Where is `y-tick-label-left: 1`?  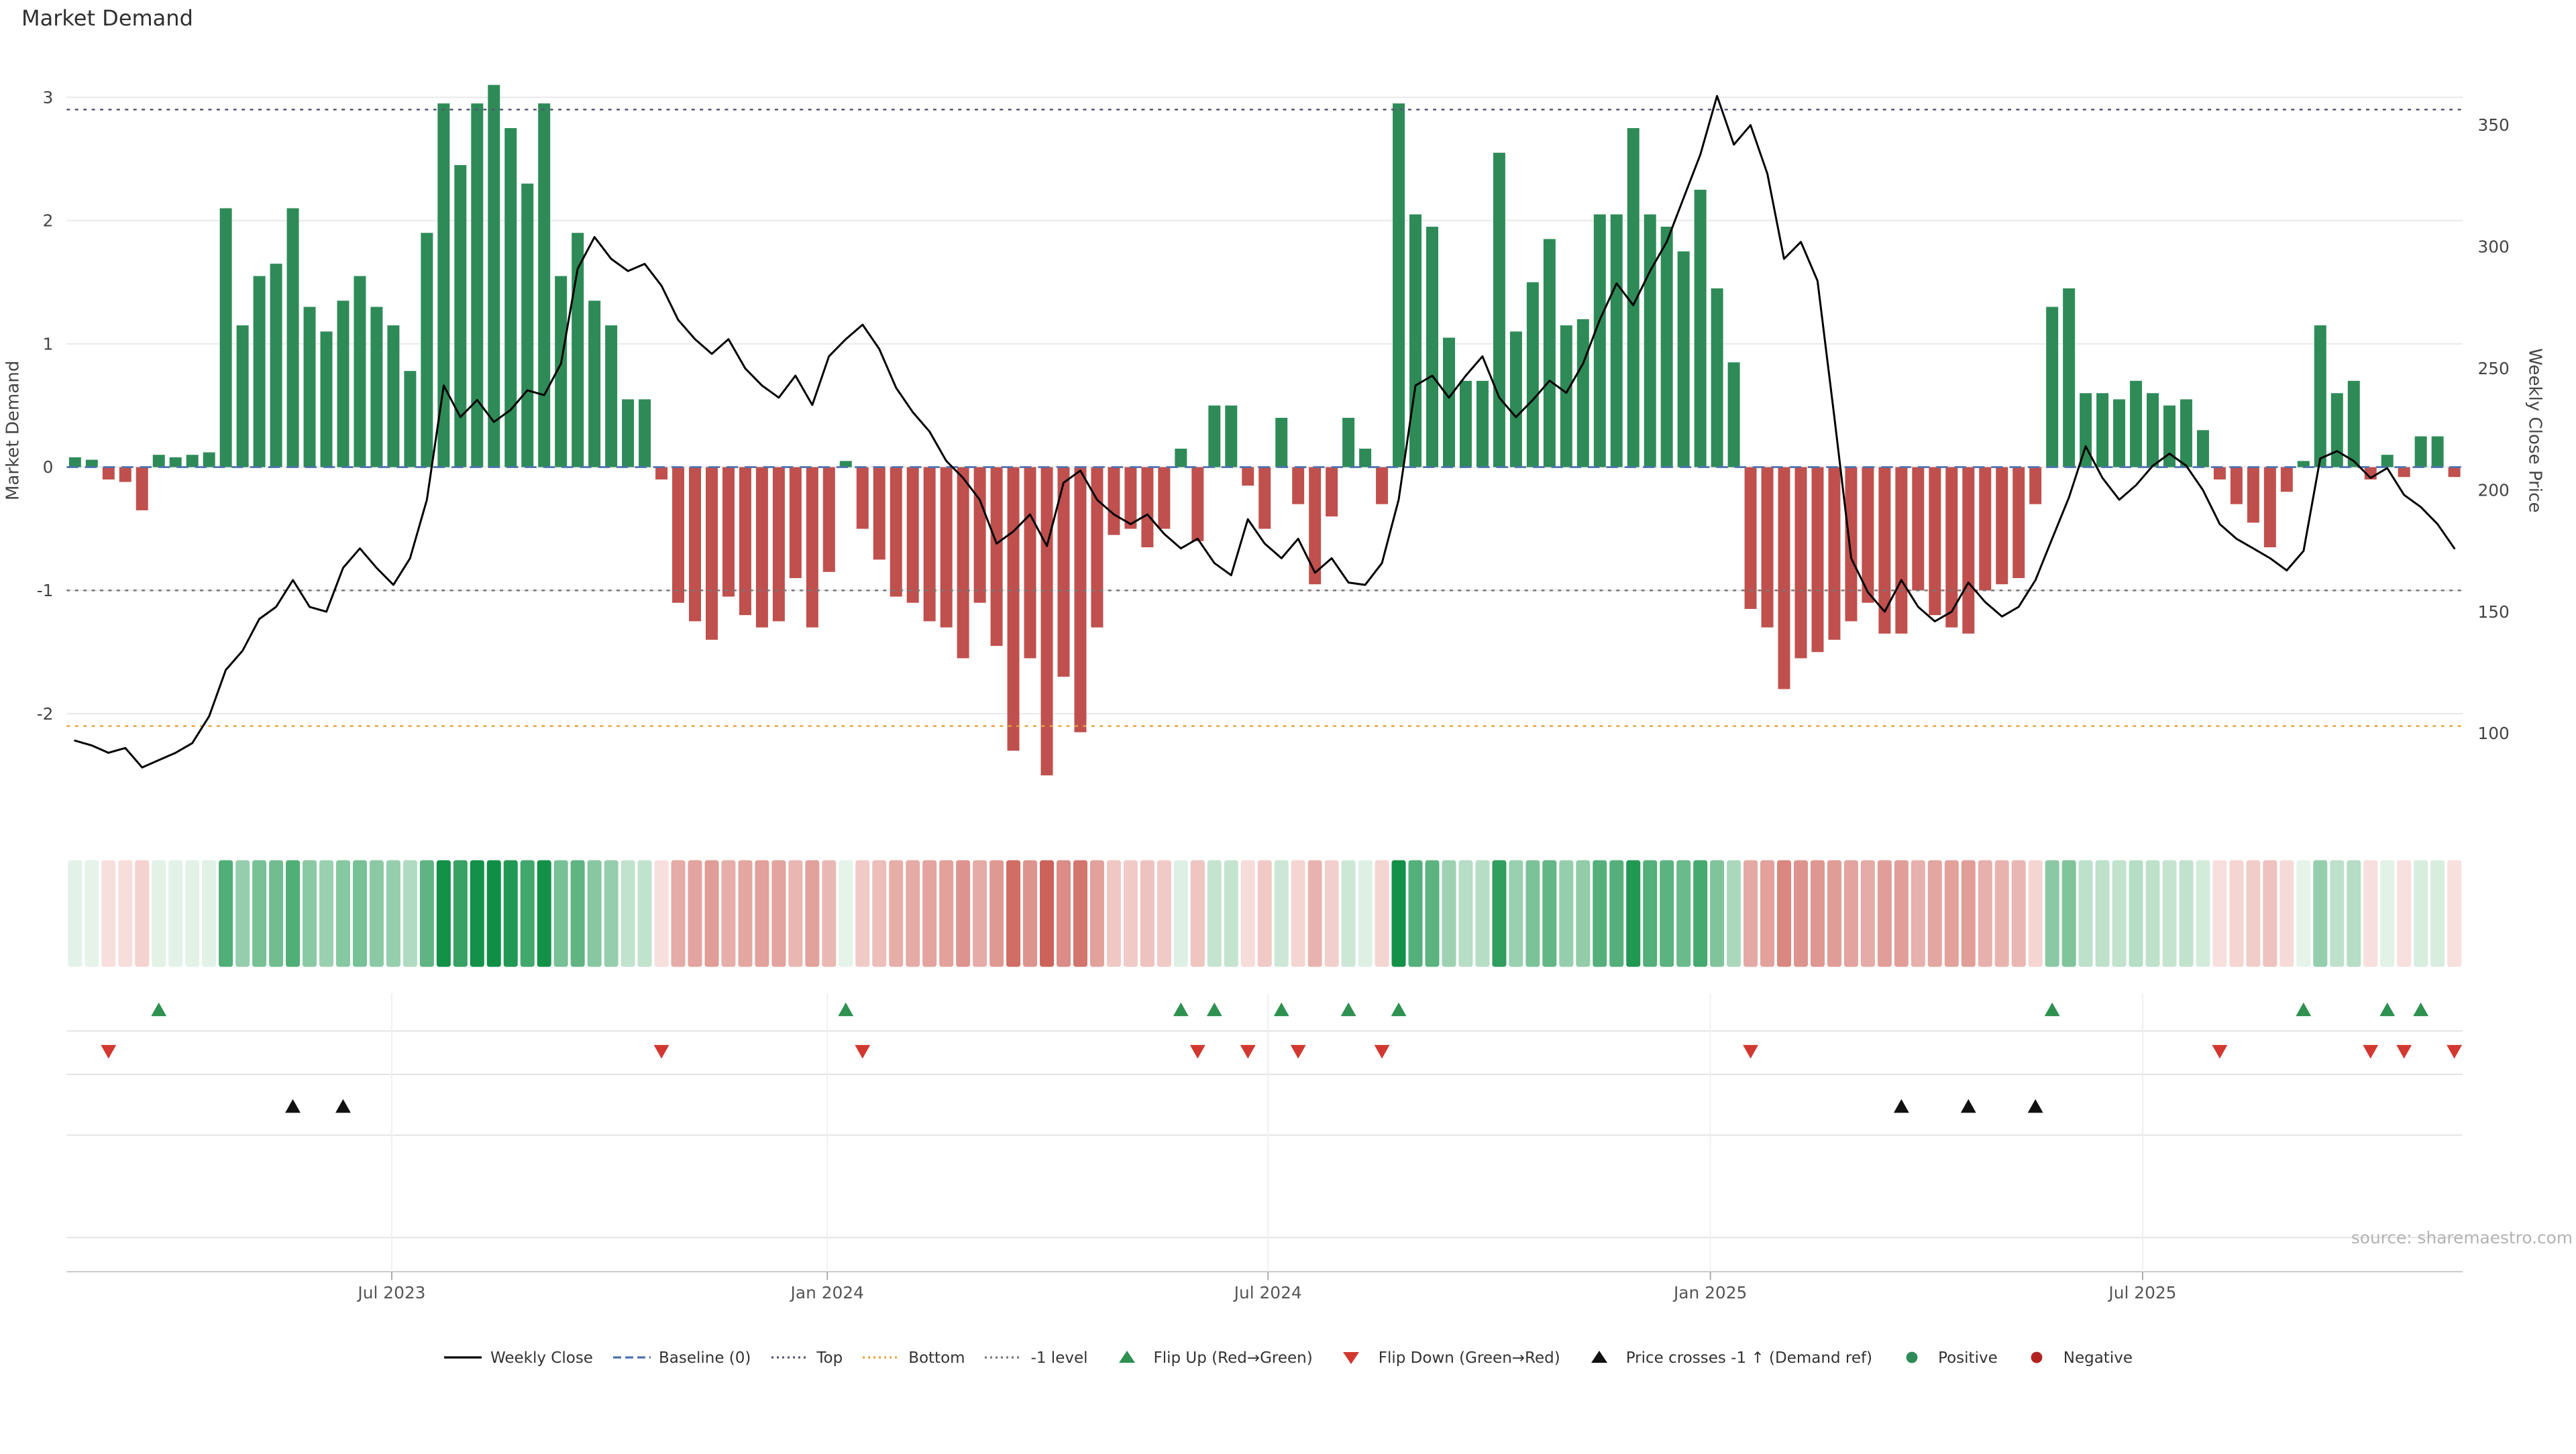
y-tick-label-left: 1 is located at coordinates (48, 344).